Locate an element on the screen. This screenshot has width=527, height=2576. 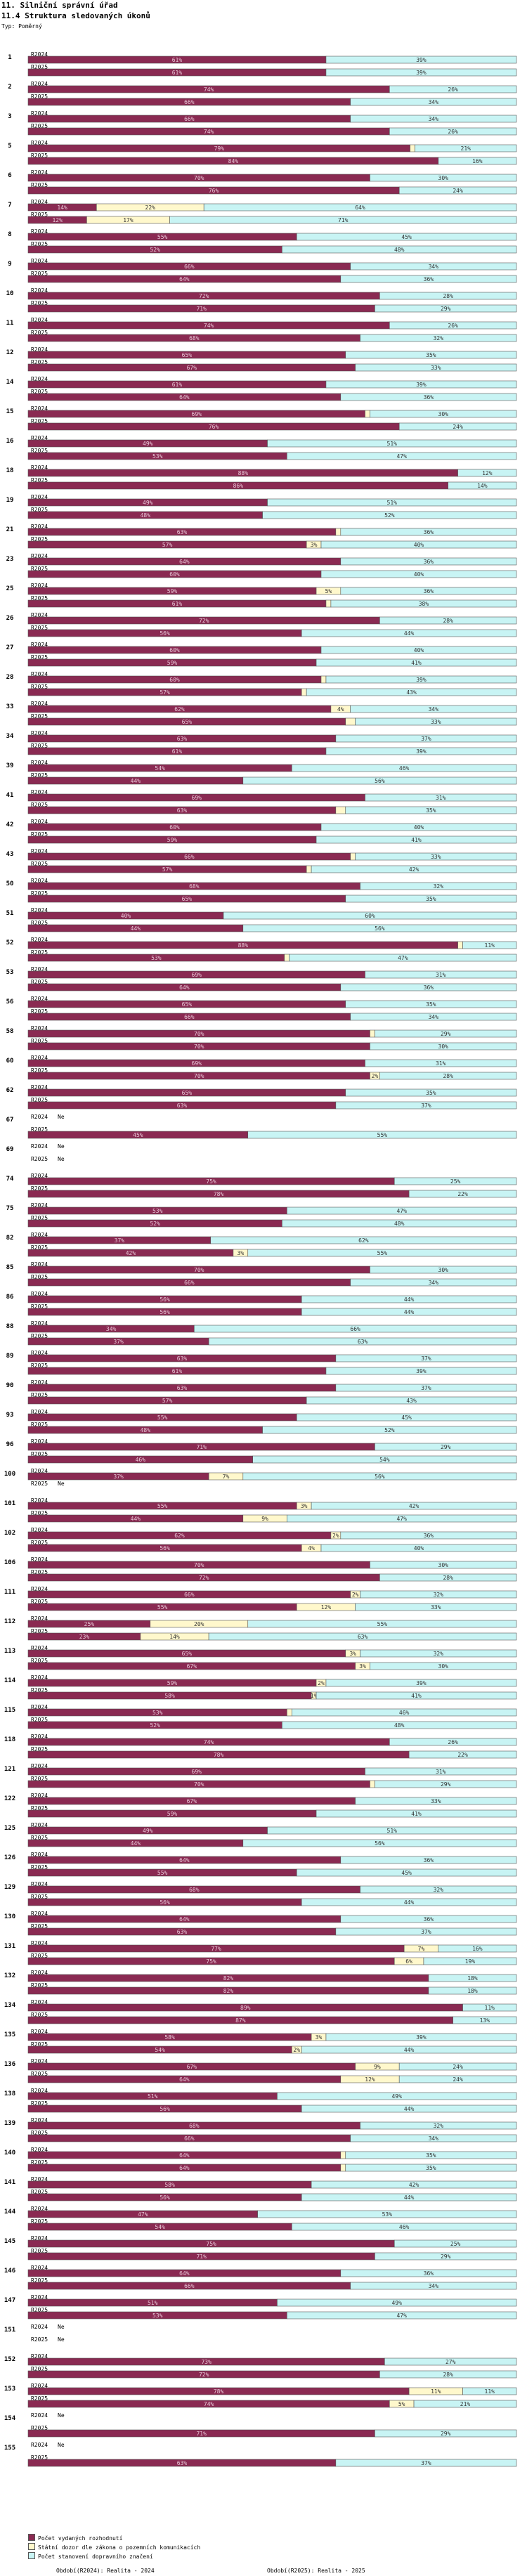
group-id-label: 7 is located at coordinates (9, 205).